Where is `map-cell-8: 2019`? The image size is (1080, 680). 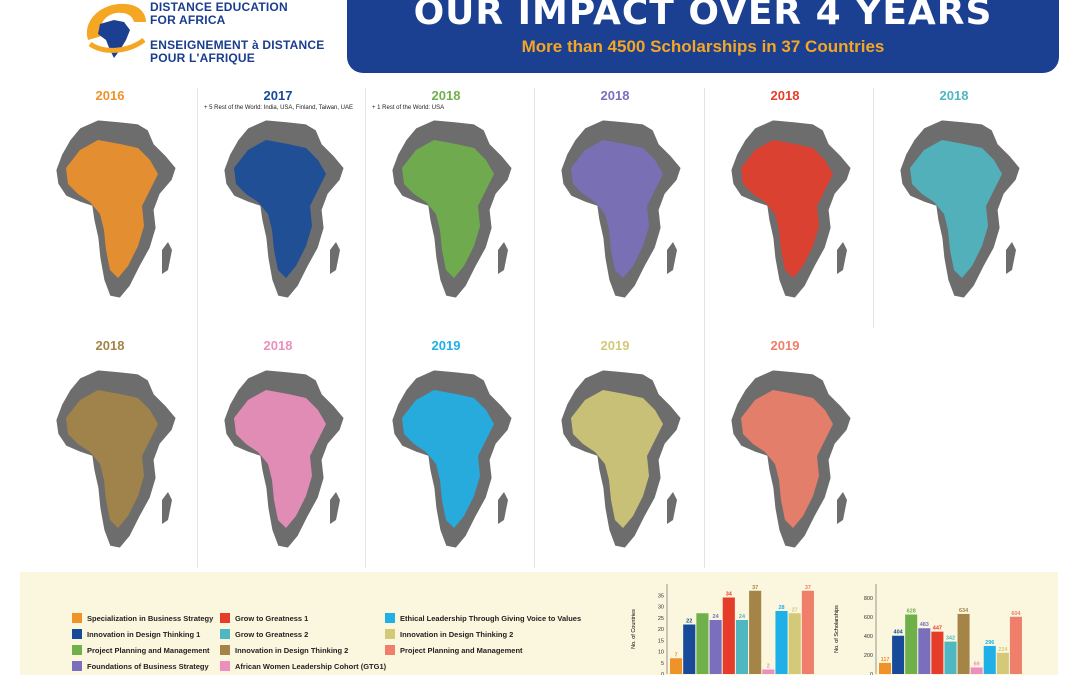 map-cell-8: 2019 is located at coordinates (446, 458).